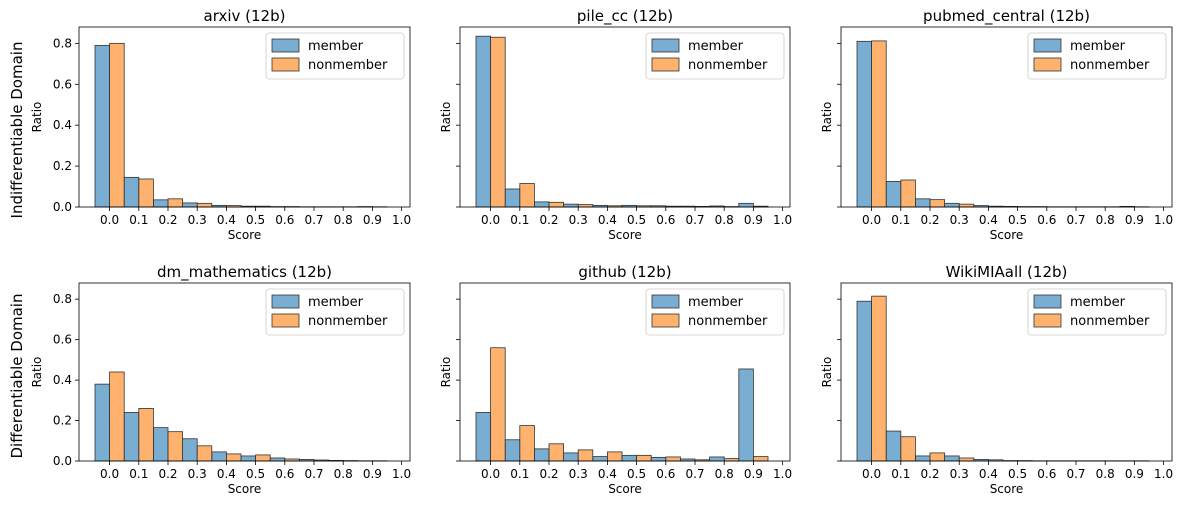  What do you see at coordinates (827, 117) in the screenshot?
I see `y-axis-label: Ratio` at bounding box center [827, 117].